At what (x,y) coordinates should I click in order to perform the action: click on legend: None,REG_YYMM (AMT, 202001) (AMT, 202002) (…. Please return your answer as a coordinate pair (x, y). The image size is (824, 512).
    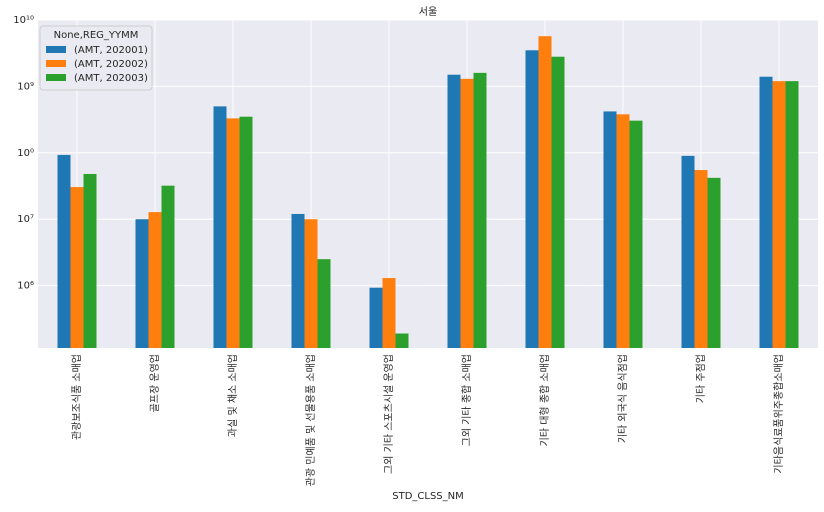
    Looking at the image, I should click on (96, 58).